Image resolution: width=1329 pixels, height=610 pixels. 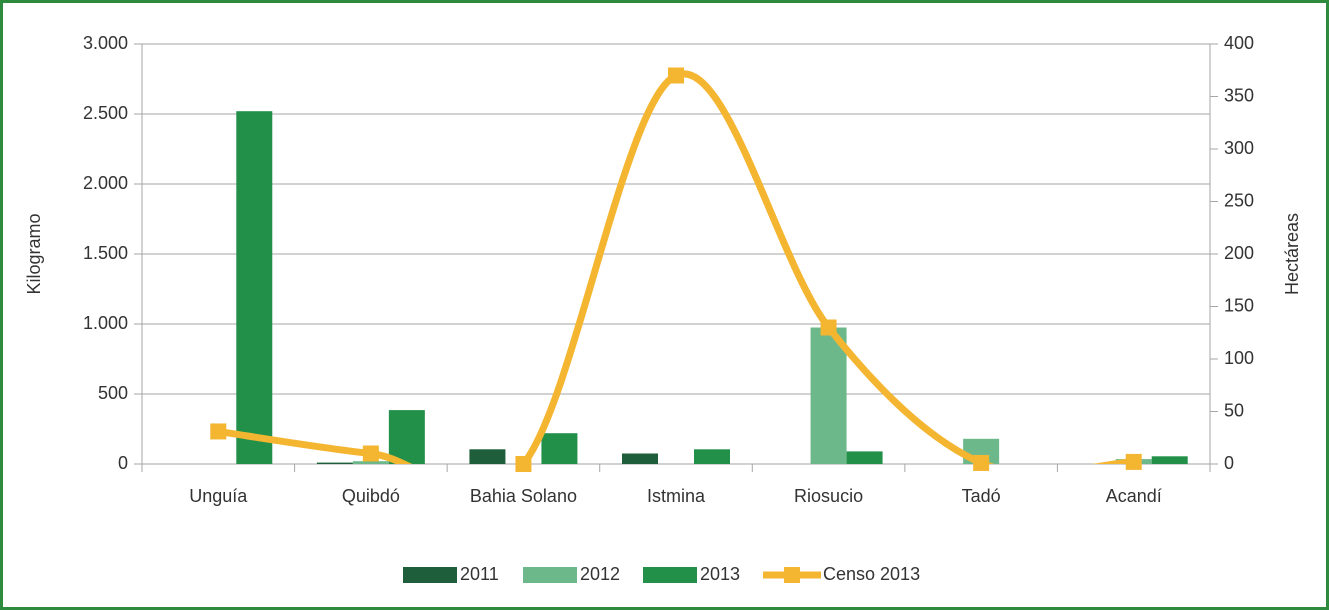 What do you see at coordinates (1134, 496) in the screenshot?
I see `x-tick-label: Acandí` at bounding box center [1134, 496].